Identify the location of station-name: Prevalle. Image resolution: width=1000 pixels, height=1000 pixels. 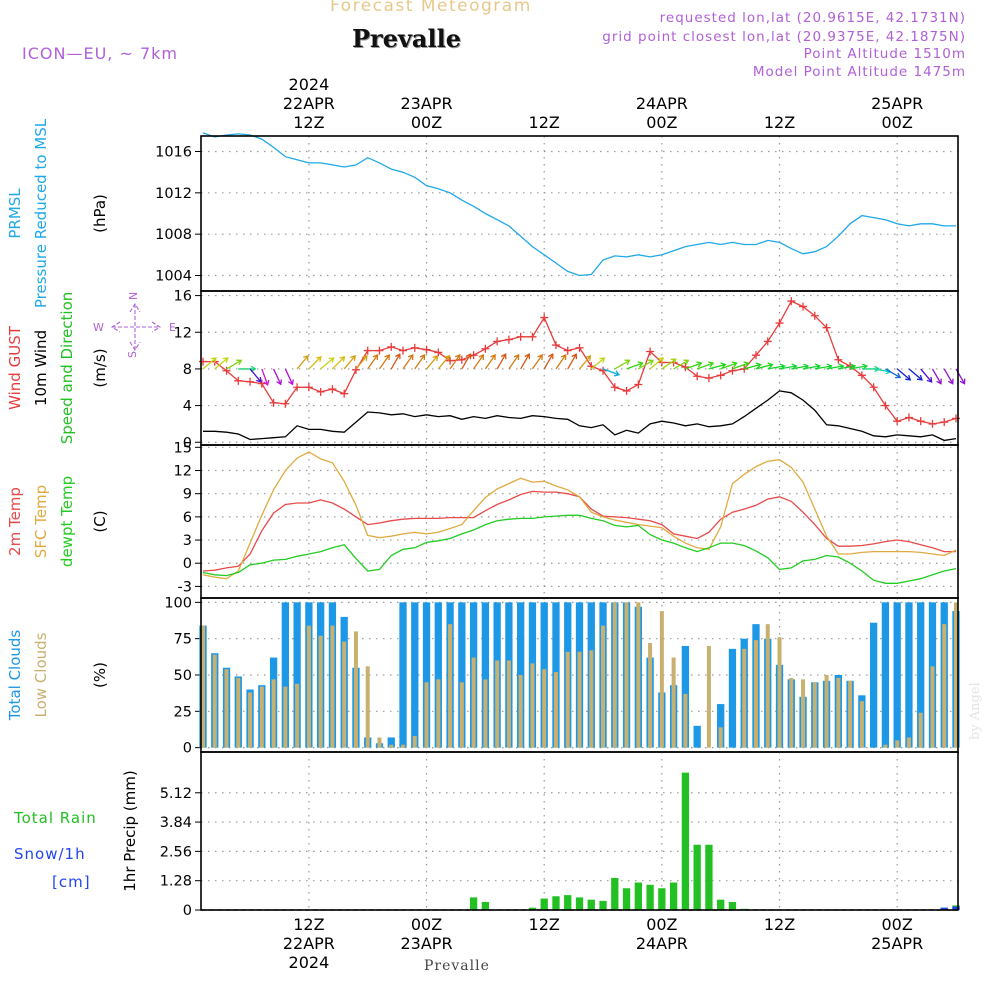
(406, 38).